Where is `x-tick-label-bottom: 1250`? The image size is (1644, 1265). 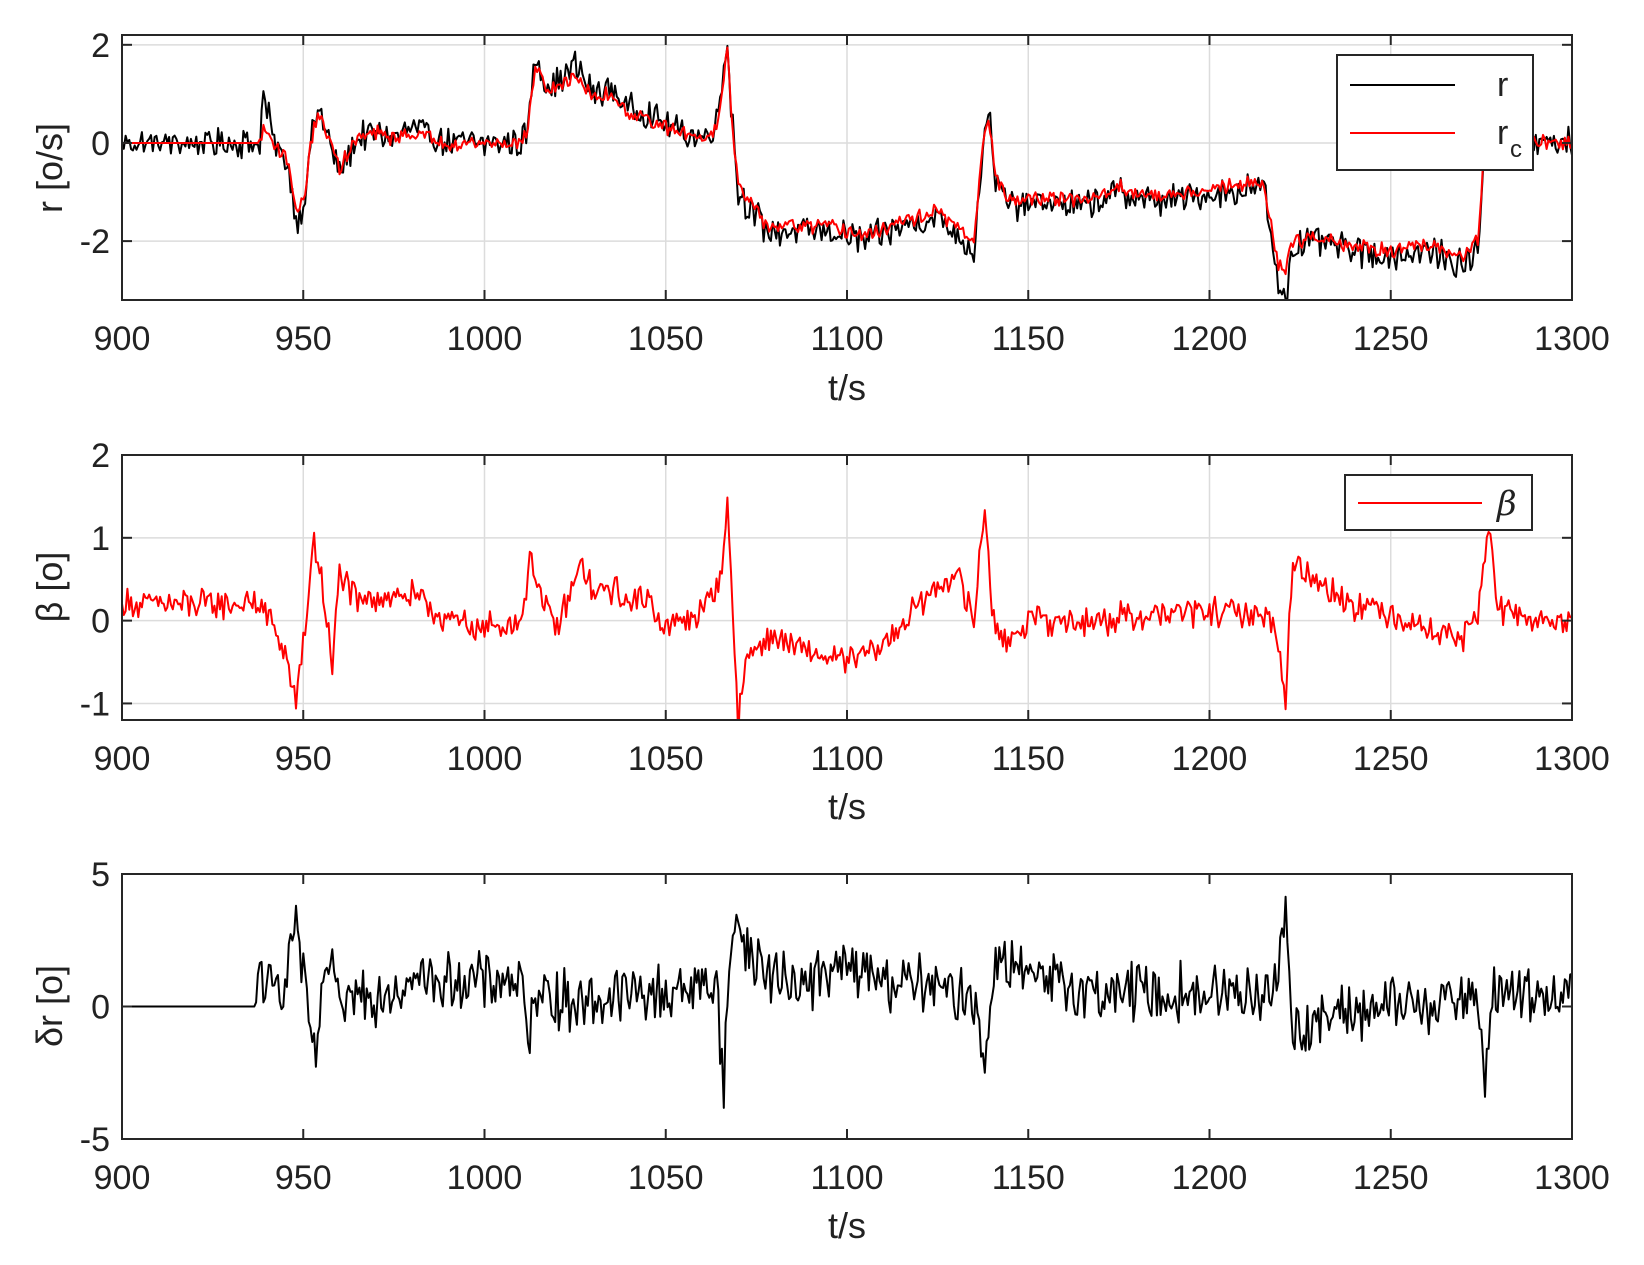 x-tick-label-bottom: 1250 is located at coordinates (1391, 1178).